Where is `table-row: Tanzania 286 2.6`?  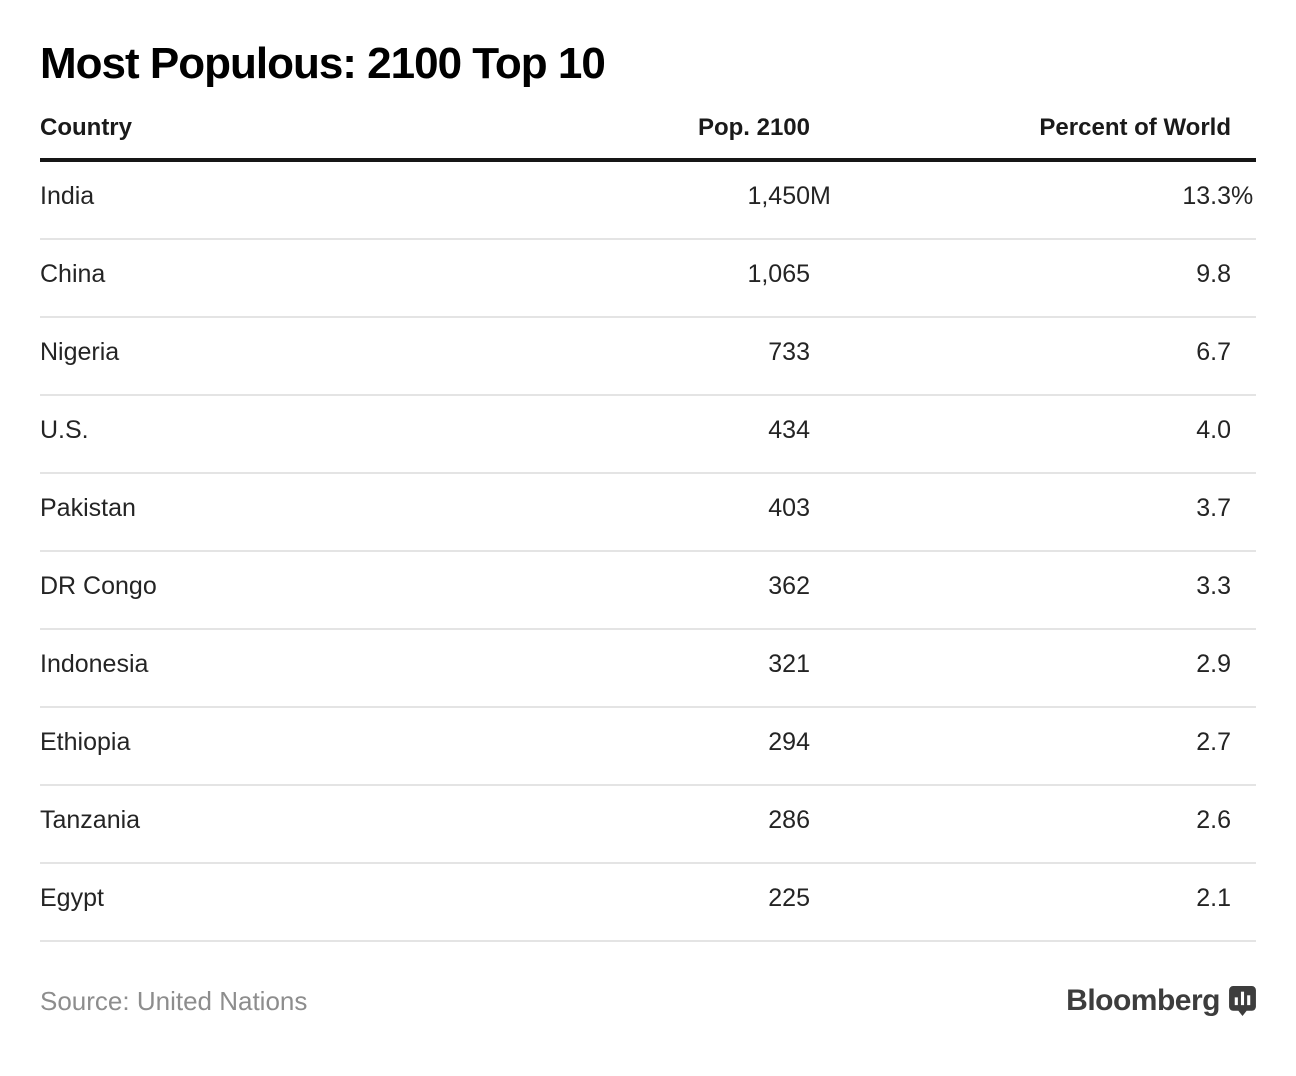 table-row: Tanzania 286 2.6 is located at coordinates (648, 825).